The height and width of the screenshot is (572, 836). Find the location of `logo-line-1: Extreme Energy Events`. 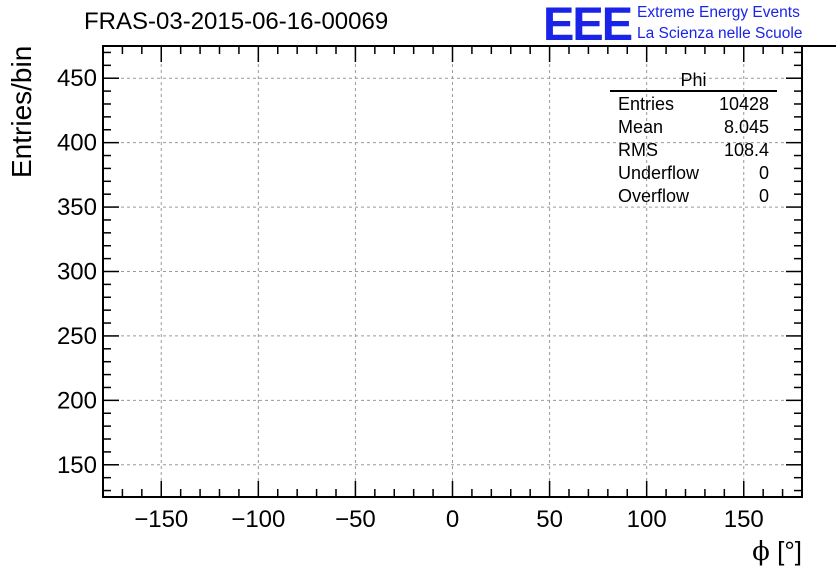

logo-line-1: Extreme Energy Events is located at coordinates (718, 12).